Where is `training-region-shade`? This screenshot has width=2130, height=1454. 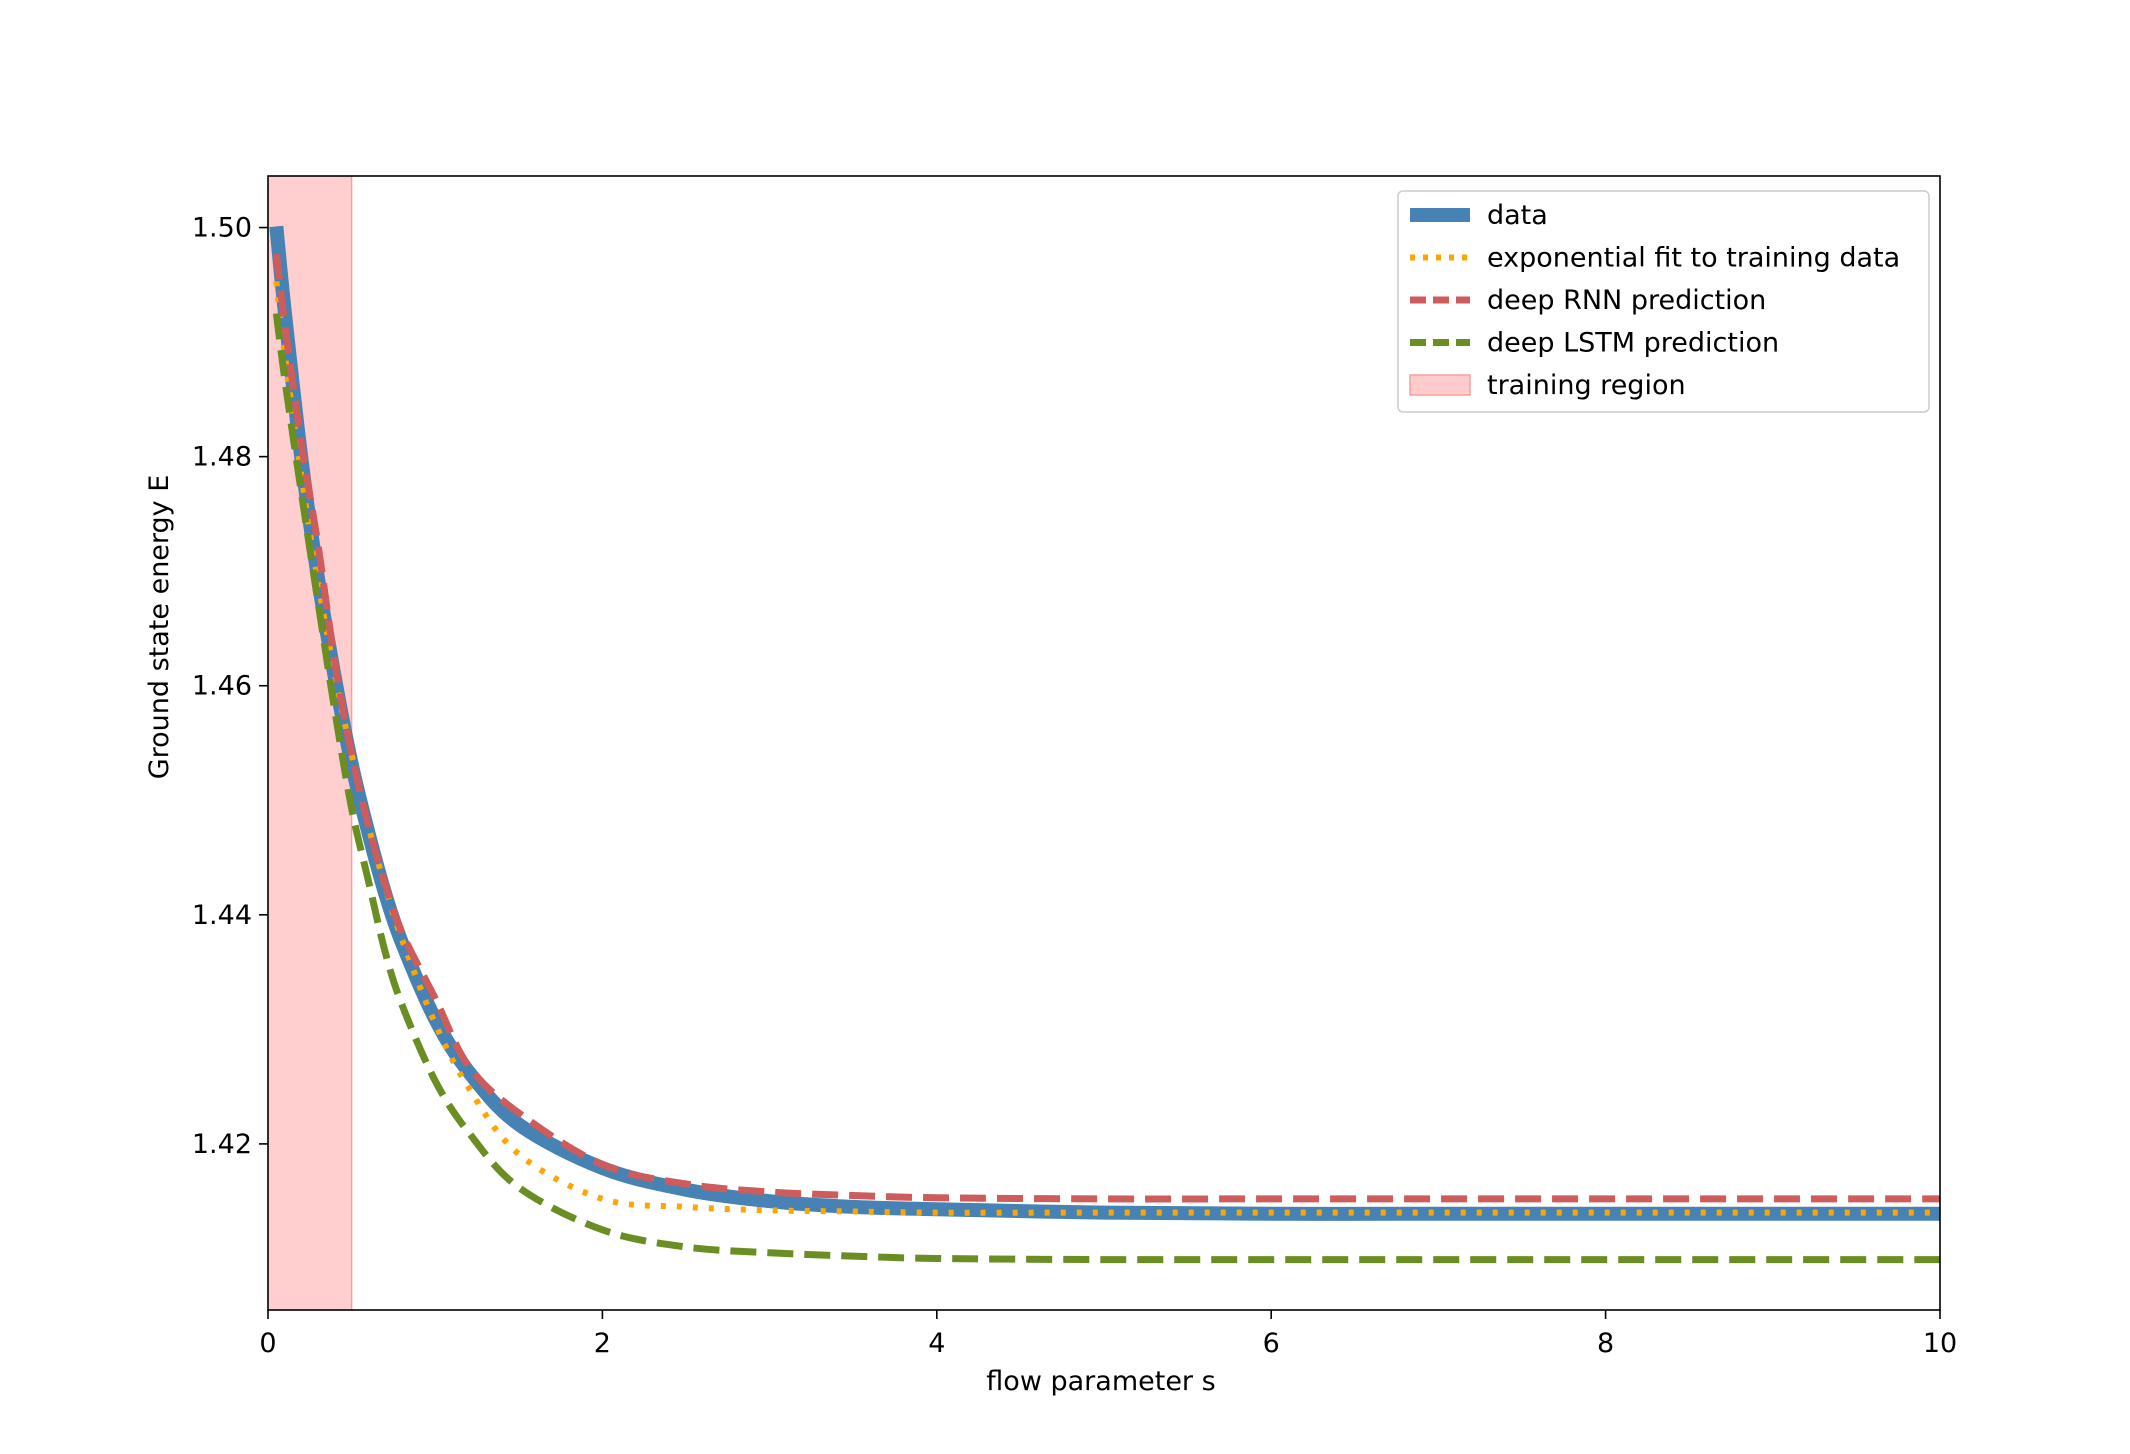
training-region-shade is located at coordinates (310, 743).